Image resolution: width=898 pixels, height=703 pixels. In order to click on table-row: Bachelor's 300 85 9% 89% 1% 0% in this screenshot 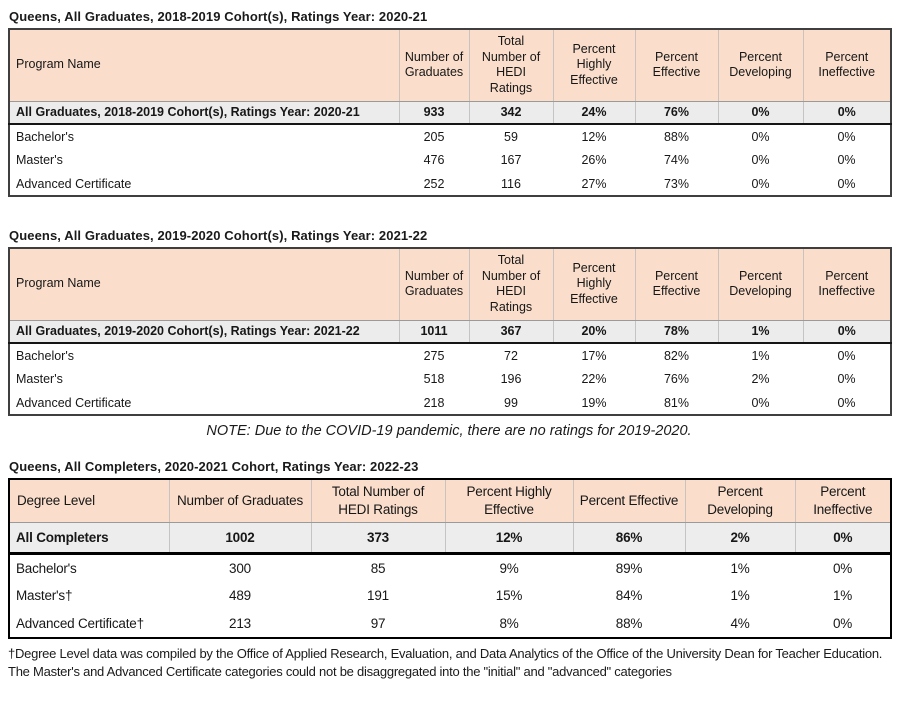, I will do `click(450, 568)`.